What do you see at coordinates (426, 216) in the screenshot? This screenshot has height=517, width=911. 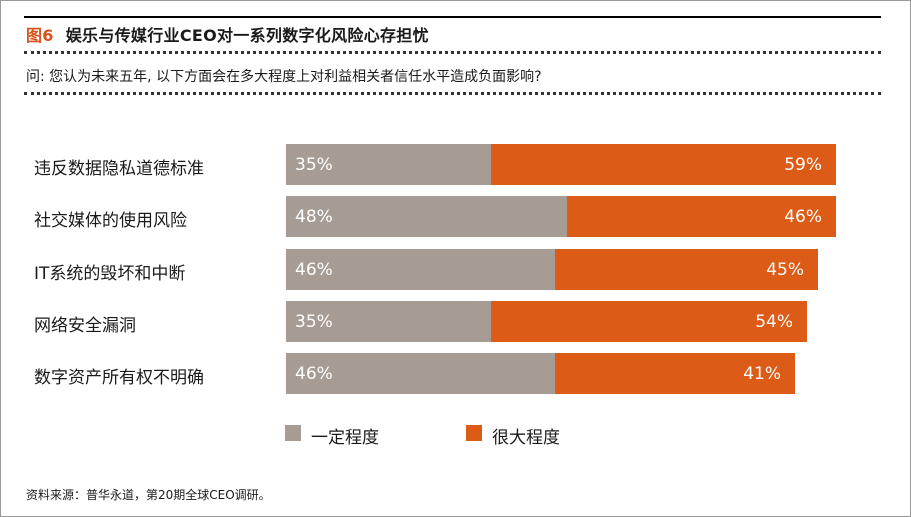 I see `bar-segment-some-extent: 48%` at bounding box center [426, 216].